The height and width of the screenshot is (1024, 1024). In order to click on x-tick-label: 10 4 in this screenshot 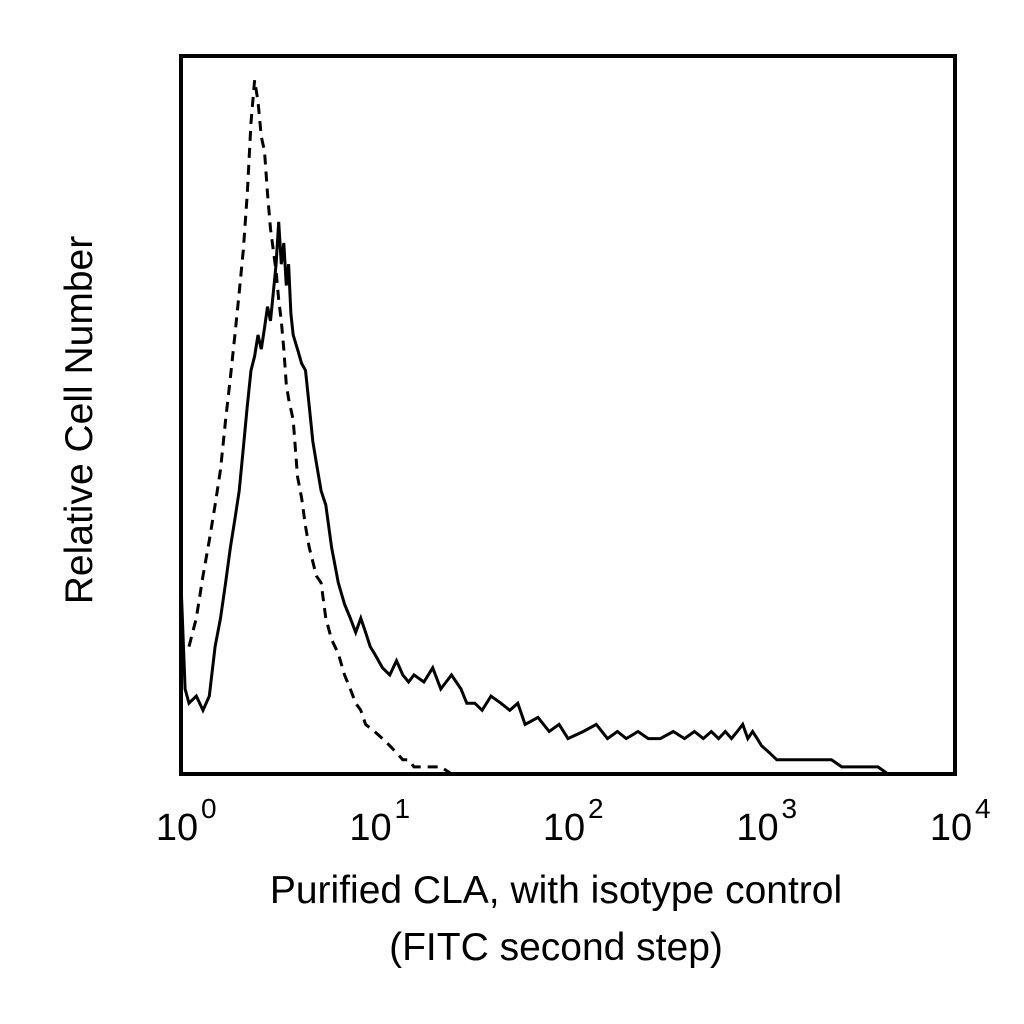, I will do `click(960, 821)`.